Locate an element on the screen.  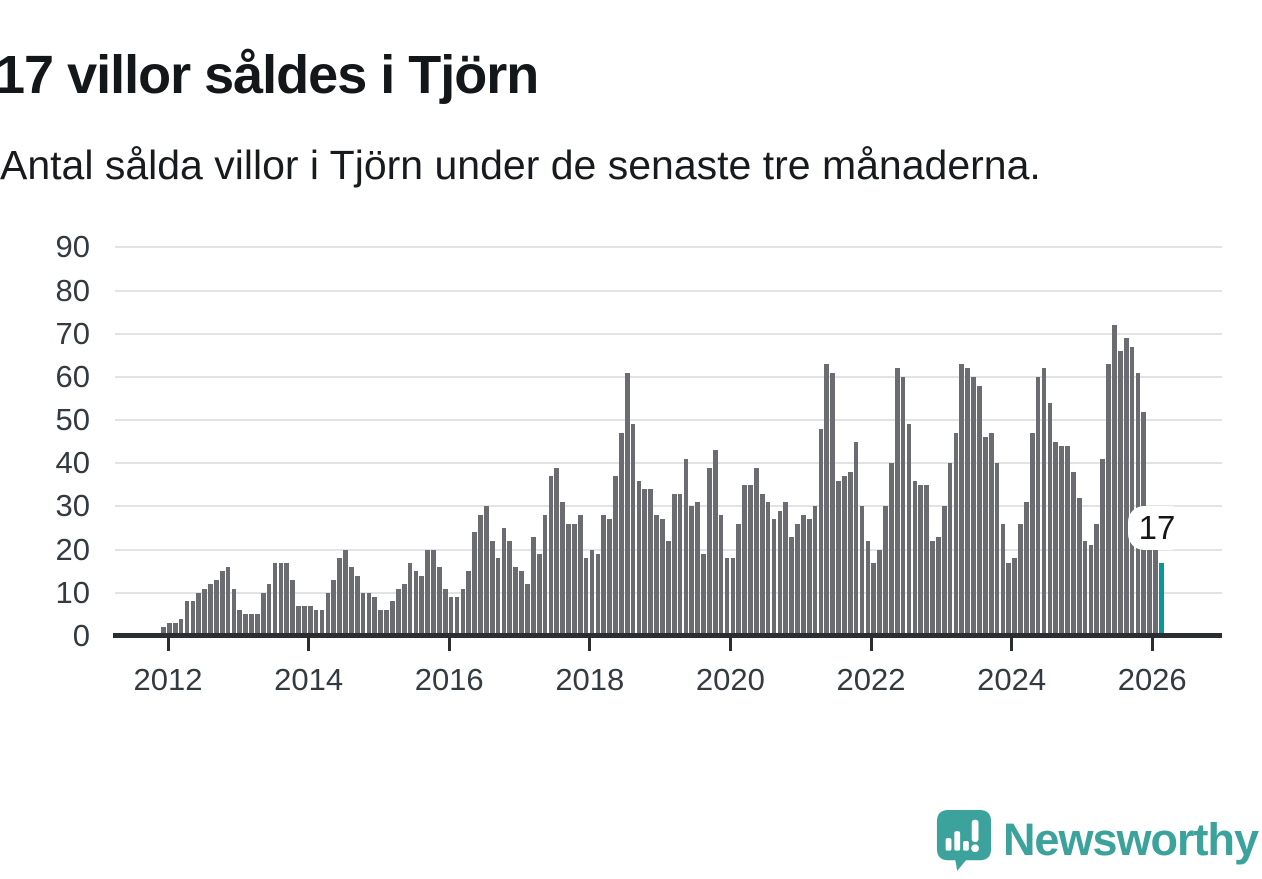
y-axis-label: 40 is located at coordinates (72, 463).